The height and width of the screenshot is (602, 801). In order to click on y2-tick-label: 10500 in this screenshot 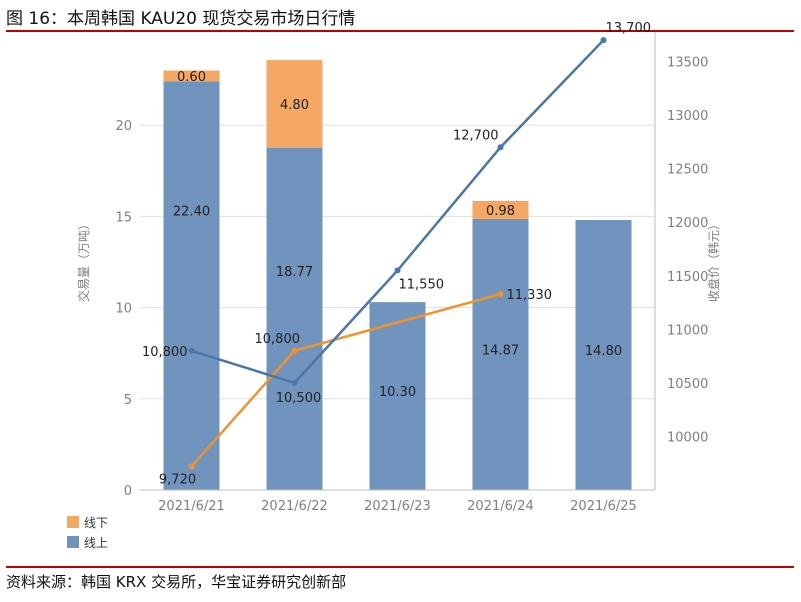, I will do `click(687, 384)`.